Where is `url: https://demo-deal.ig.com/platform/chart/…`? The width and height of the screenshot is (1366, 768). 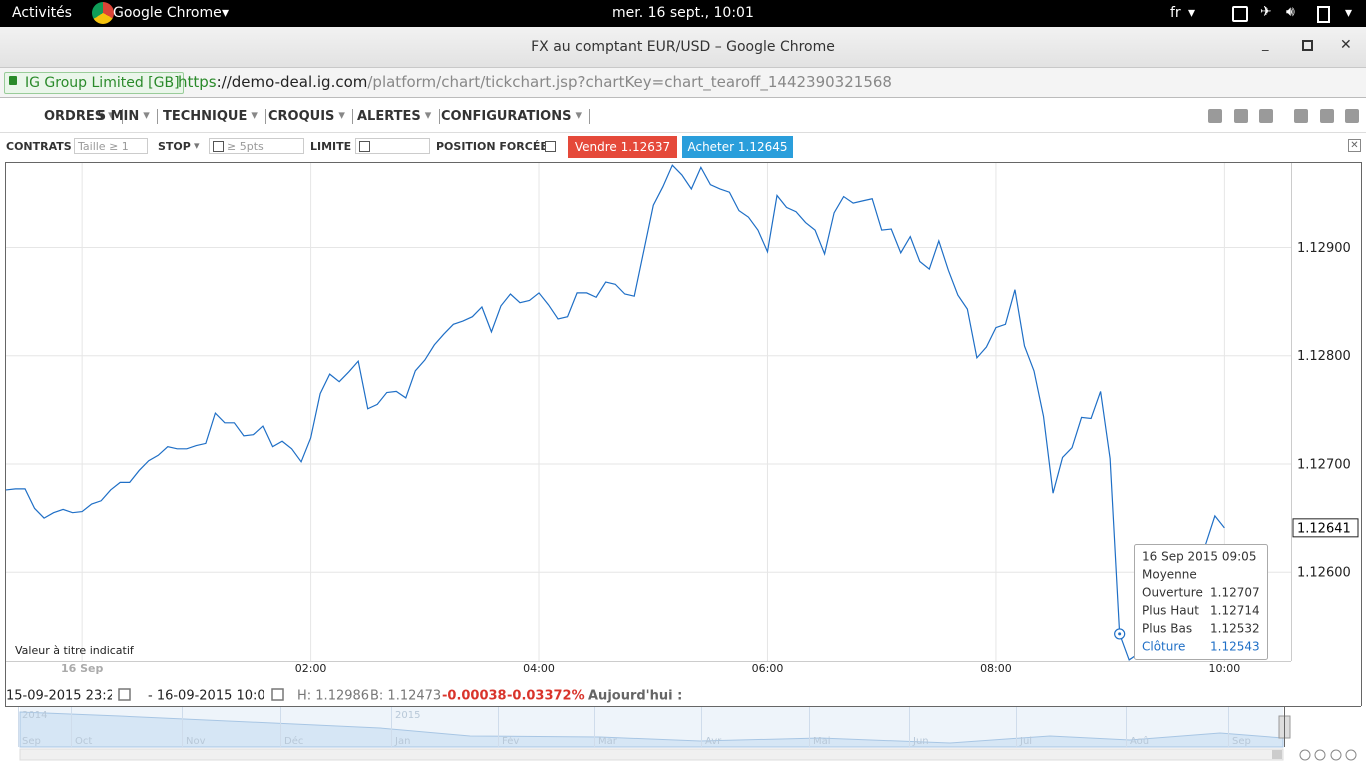
url: https://demo-deal.ig.com/platform/chart/… is located at coordinates (535, 82).